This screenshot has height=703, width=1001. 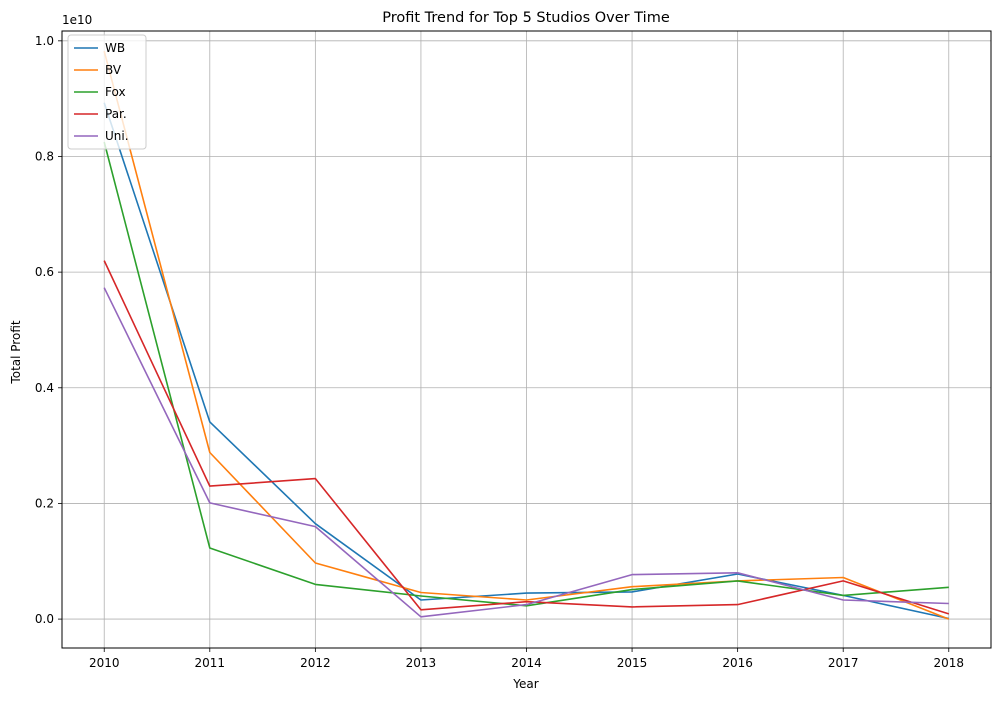 I want to click on legend-label: Fox, so click(x=115, y=92).